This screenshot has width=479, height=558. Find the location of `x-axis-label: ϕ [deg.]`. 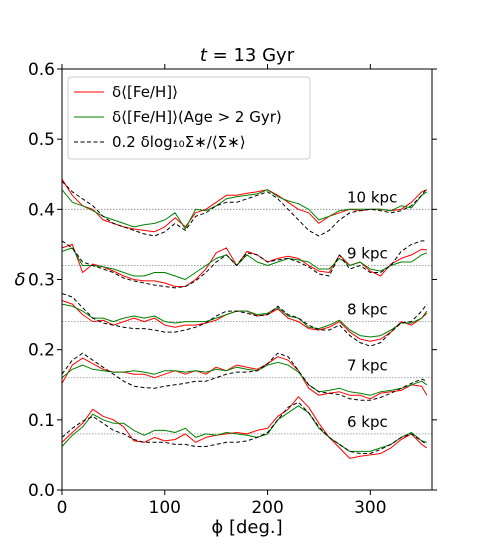

x-axis-label: ϕ [deg.] is located at coordinates (246, 527).